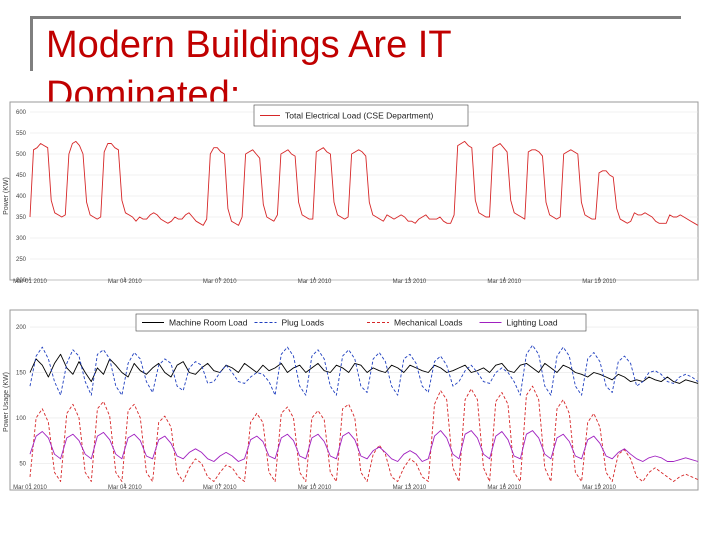  What do you see at coordinates (21, 197) in the screenshot?
I see `y-tick-label: 400` at bounding box center [21, 197].